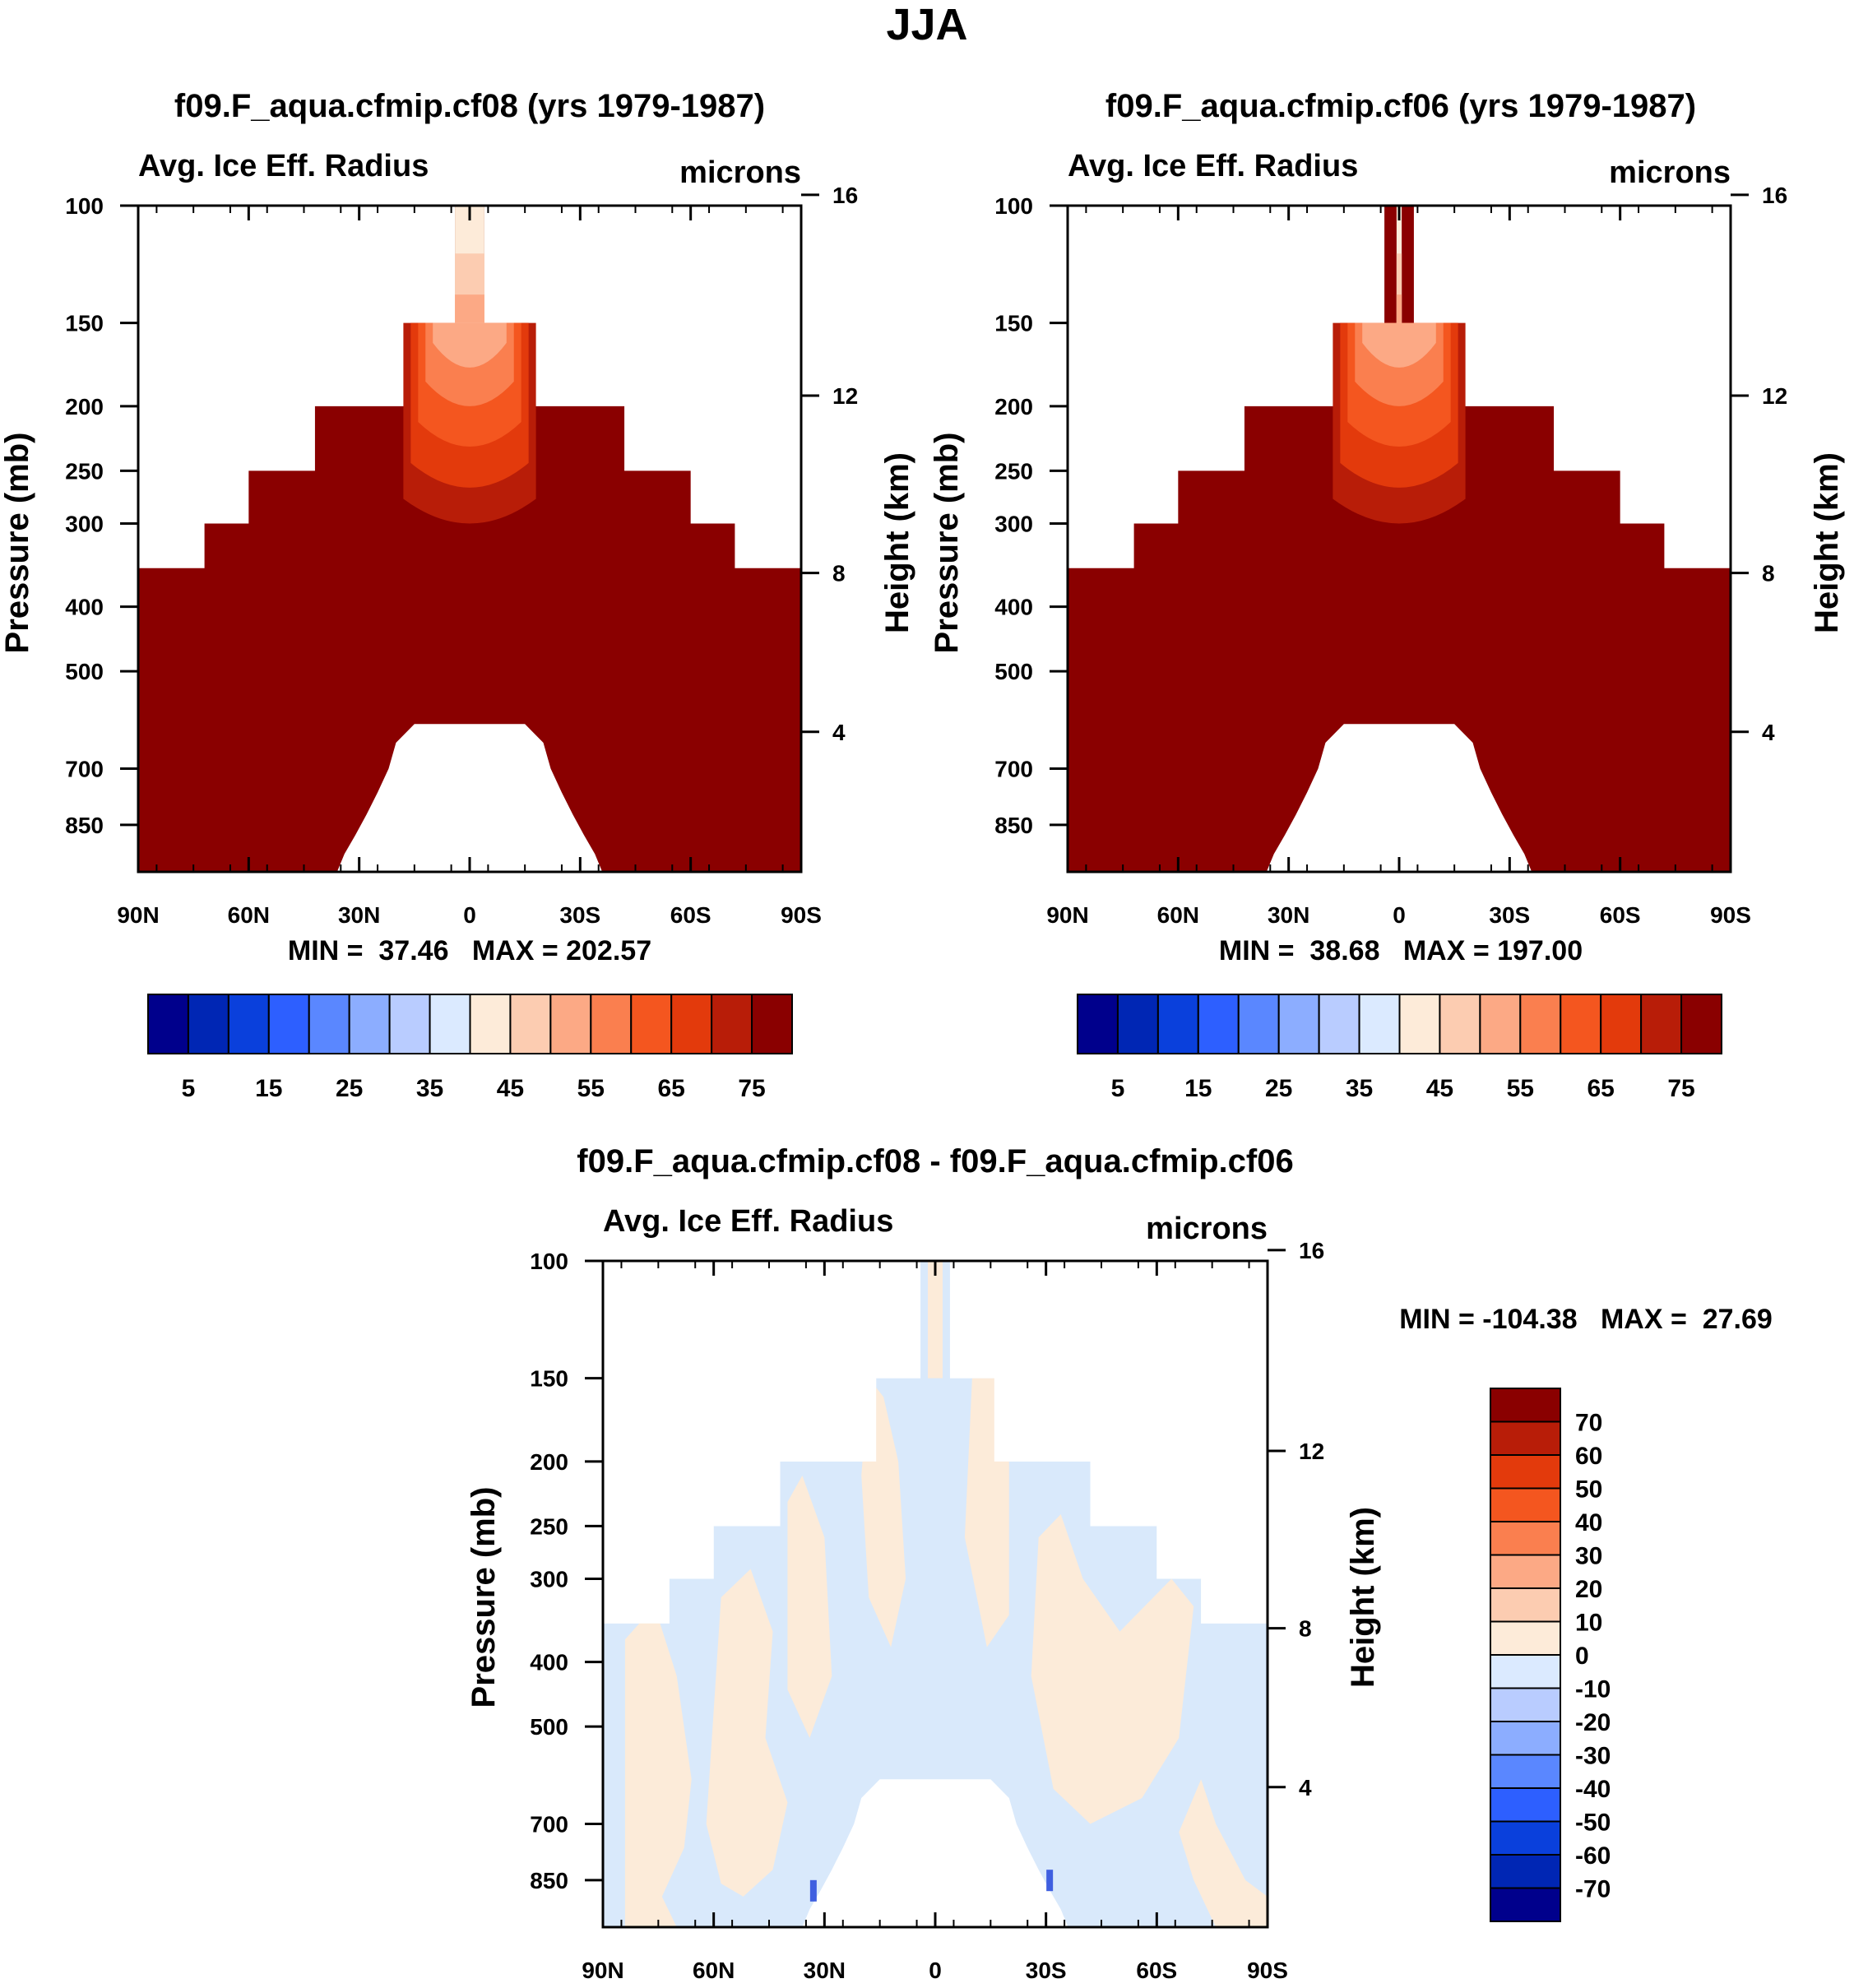 The width and height of the screenshot is (1854, 1988). Describe the element at coordinates (549, 1825) in the screenshot. I see `y-tick-label: 700` at that location.